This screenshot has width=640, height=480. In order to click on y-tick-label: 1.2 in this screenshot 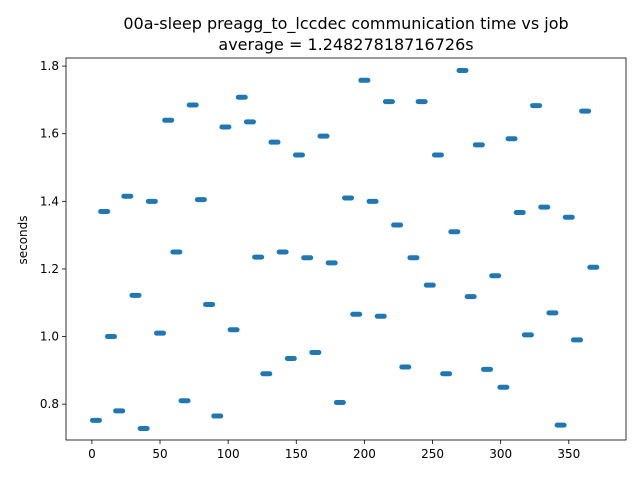, I will do `click(49, 269)`.